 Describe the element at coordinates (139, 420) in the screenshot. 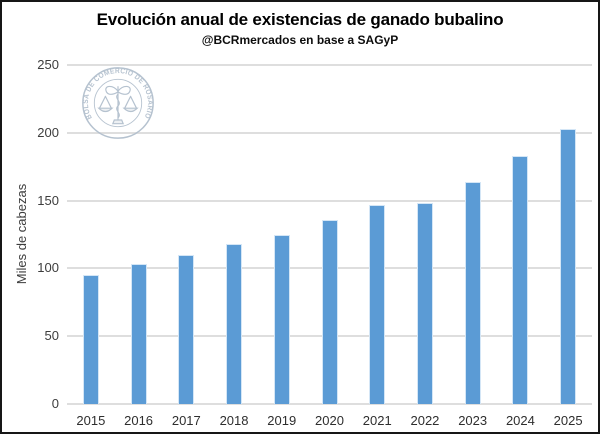

I see `x-tick-label-2016: 2016` at that location.